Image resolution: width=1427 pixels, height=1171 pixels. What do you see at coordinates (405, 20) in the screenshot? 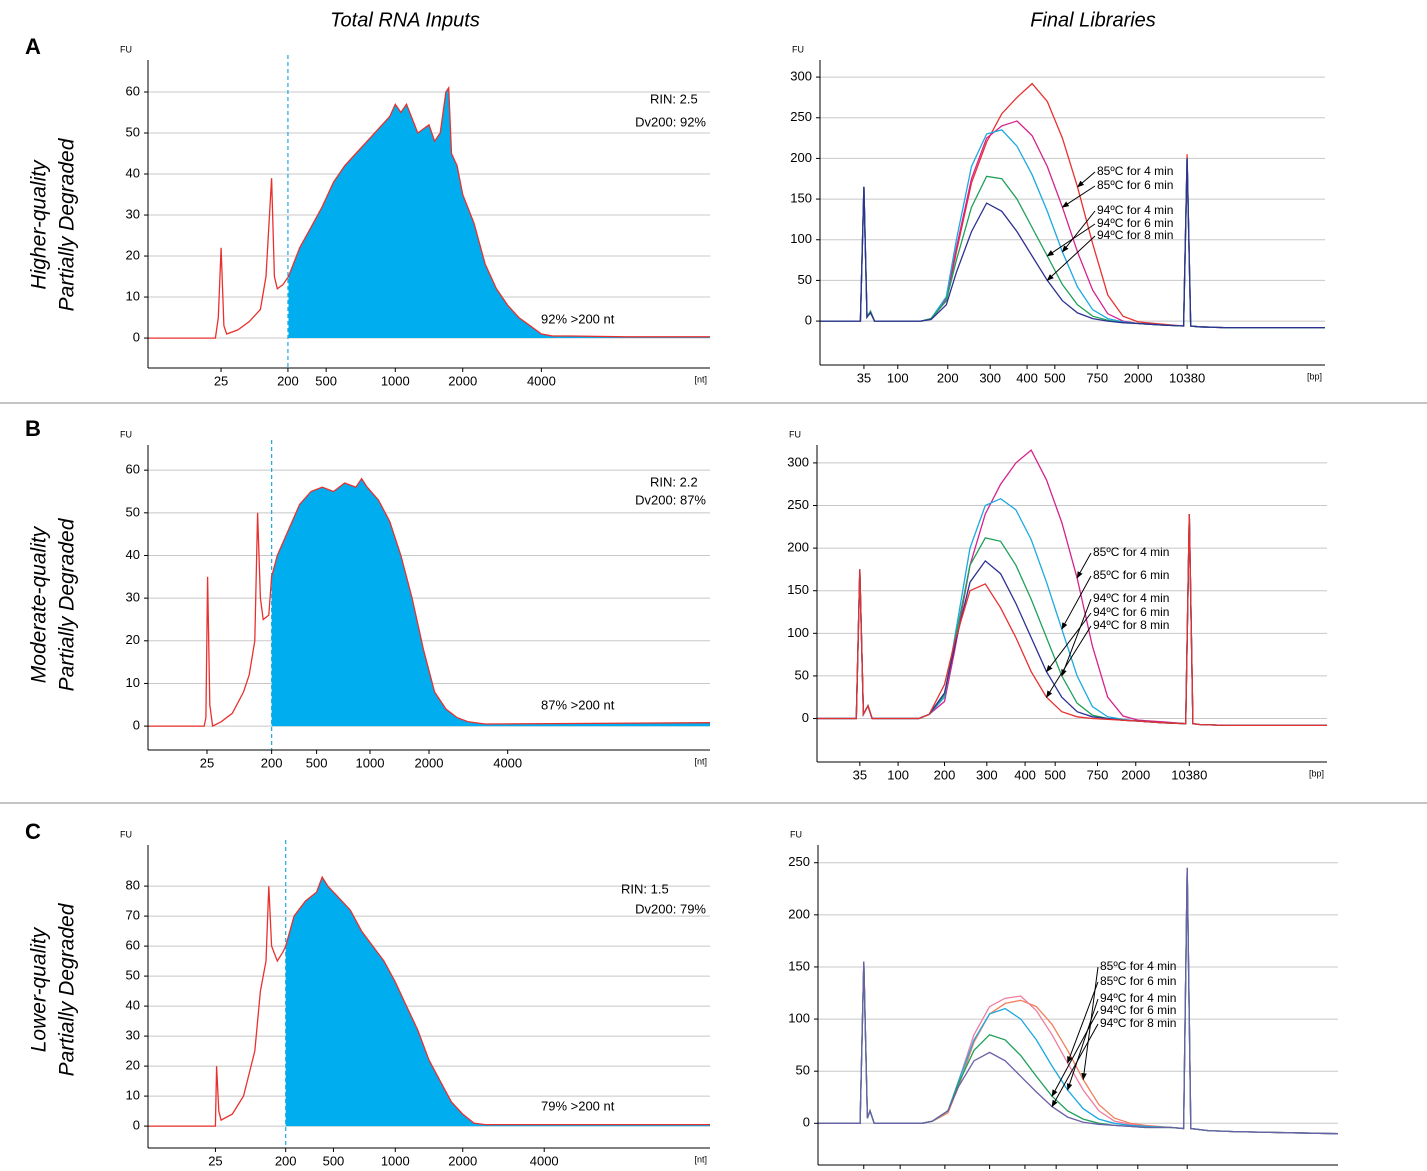
I see `column-title: Total RNA Inputs` at bounding box center [405, 20].